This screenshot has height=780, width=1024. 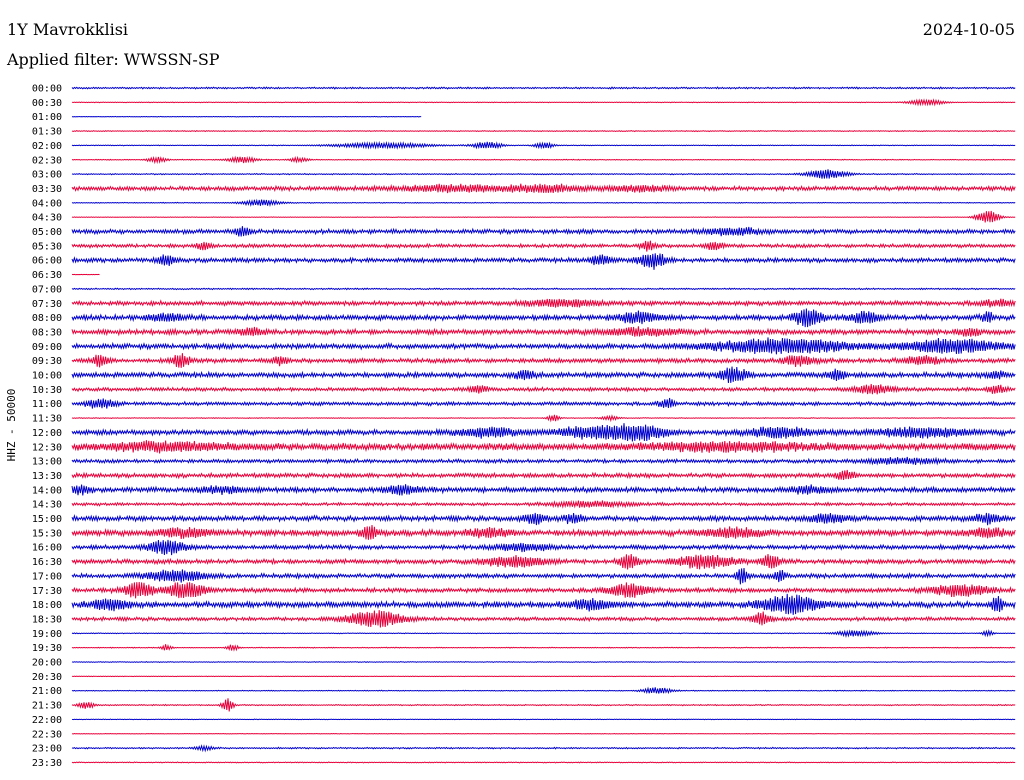 I want to click on date-label: 2024-10-05, so click(x=968, y=29).